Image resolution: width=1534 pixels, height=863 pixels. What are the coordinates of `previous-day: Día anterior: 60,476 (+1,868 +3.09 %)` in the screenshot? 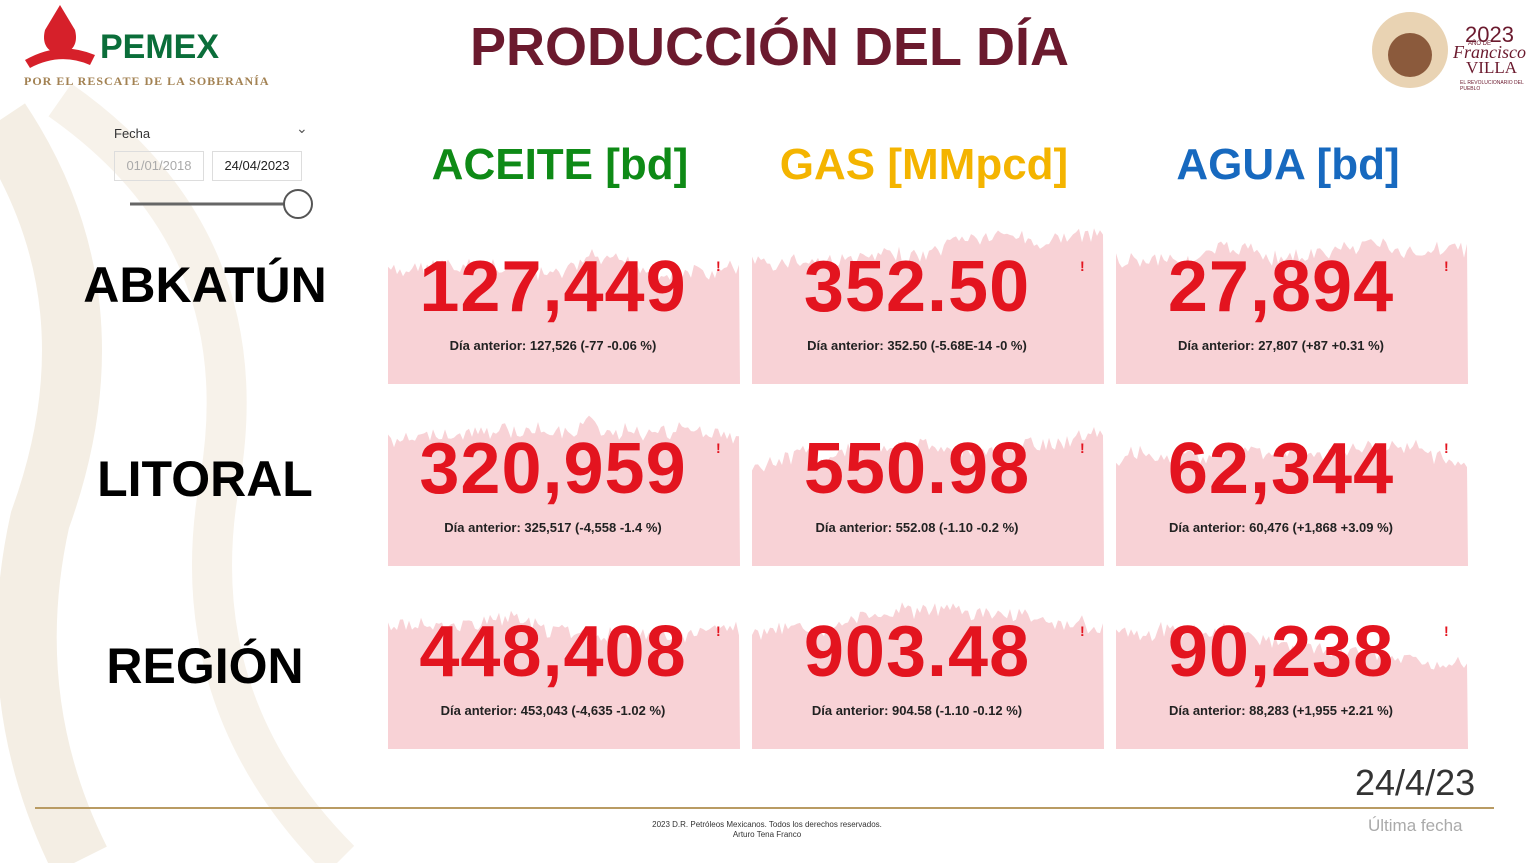 It's located at (1280, 527).